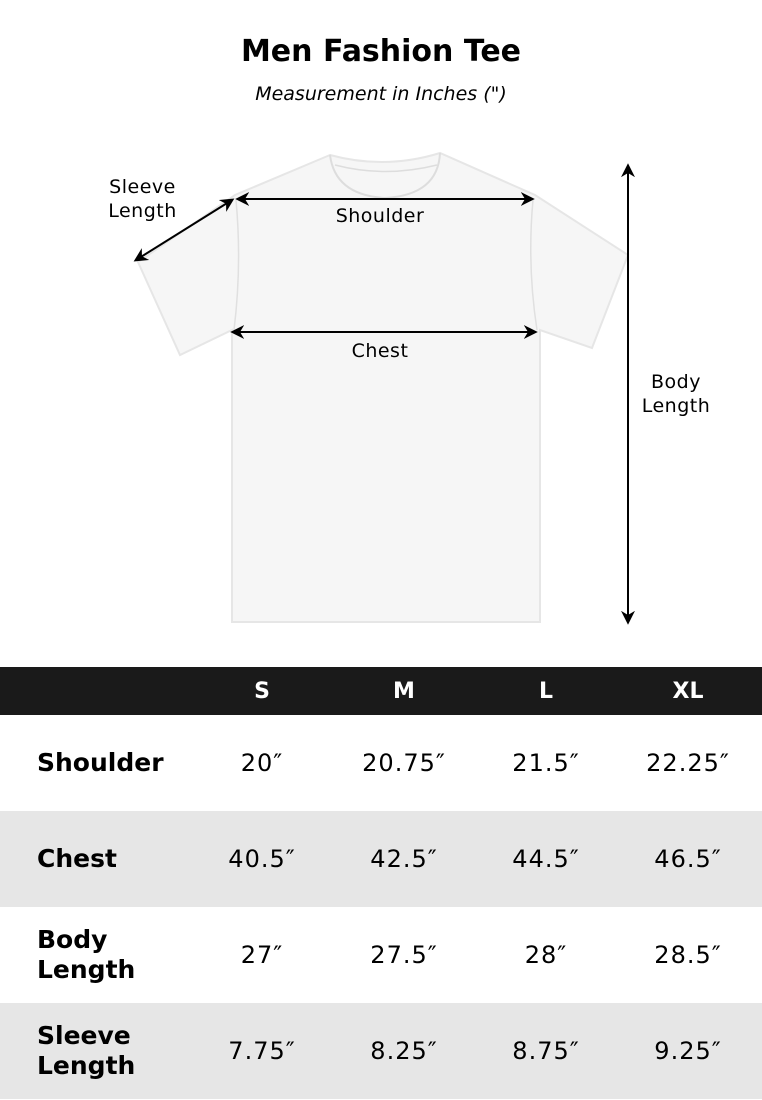 This screenshot has width=762, height=1100. I want to click on size-s: S, so click(262, 691).